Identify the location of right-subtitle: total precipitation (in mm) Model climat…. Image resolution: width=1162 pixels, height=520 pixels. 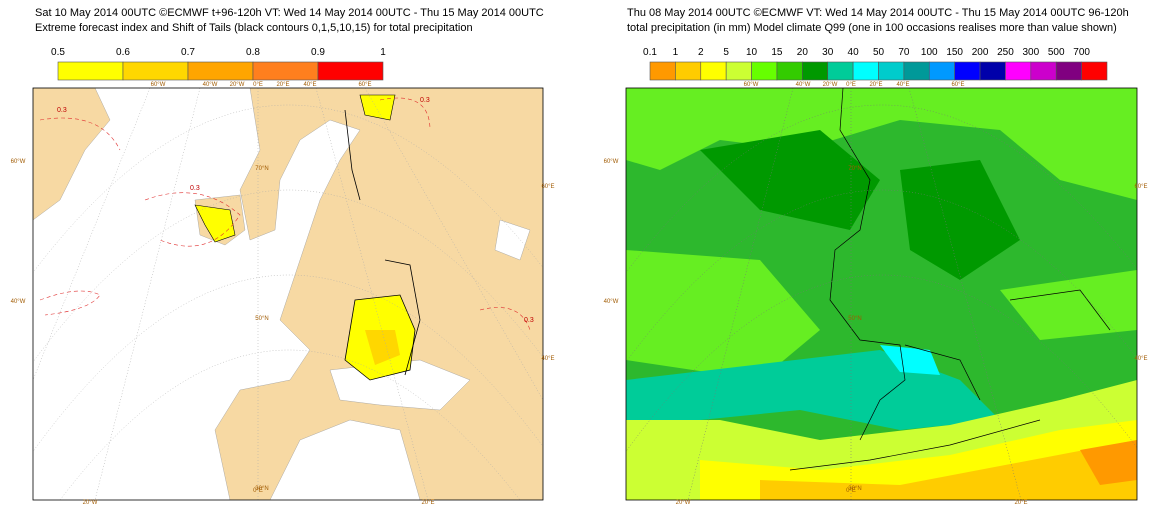
(872, 28).